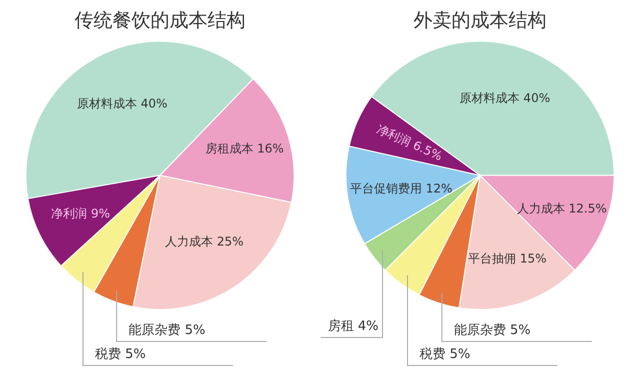 The height and width of the screenshot is (372, 640). Describe the element at coordinates (409, 143) in the screenshot. I see `slice-label: 净利润 6.5%` at that location.